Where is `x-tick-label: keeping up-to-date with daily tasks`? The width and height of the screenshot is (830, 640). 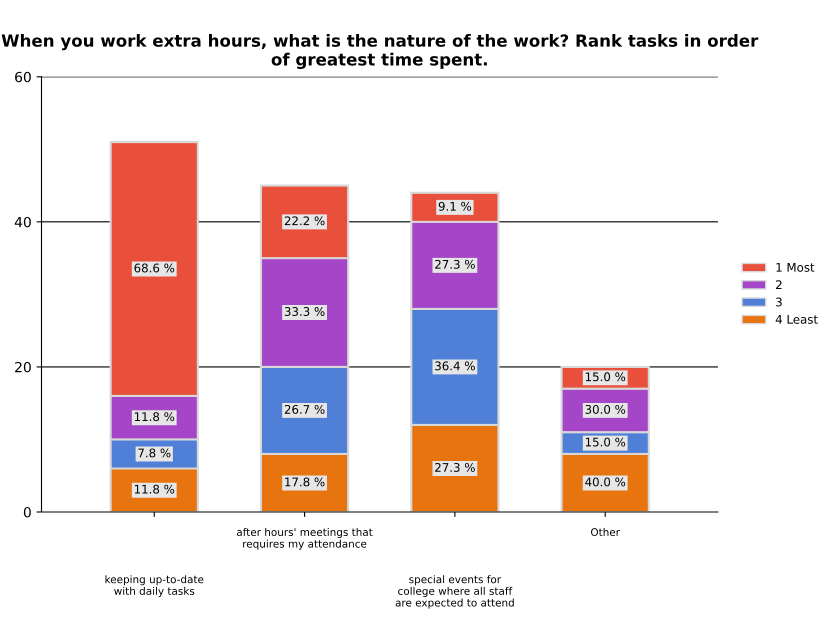 x-tick-label: keeping up-to-date with daily tasks is located at coordinates (155, 586).